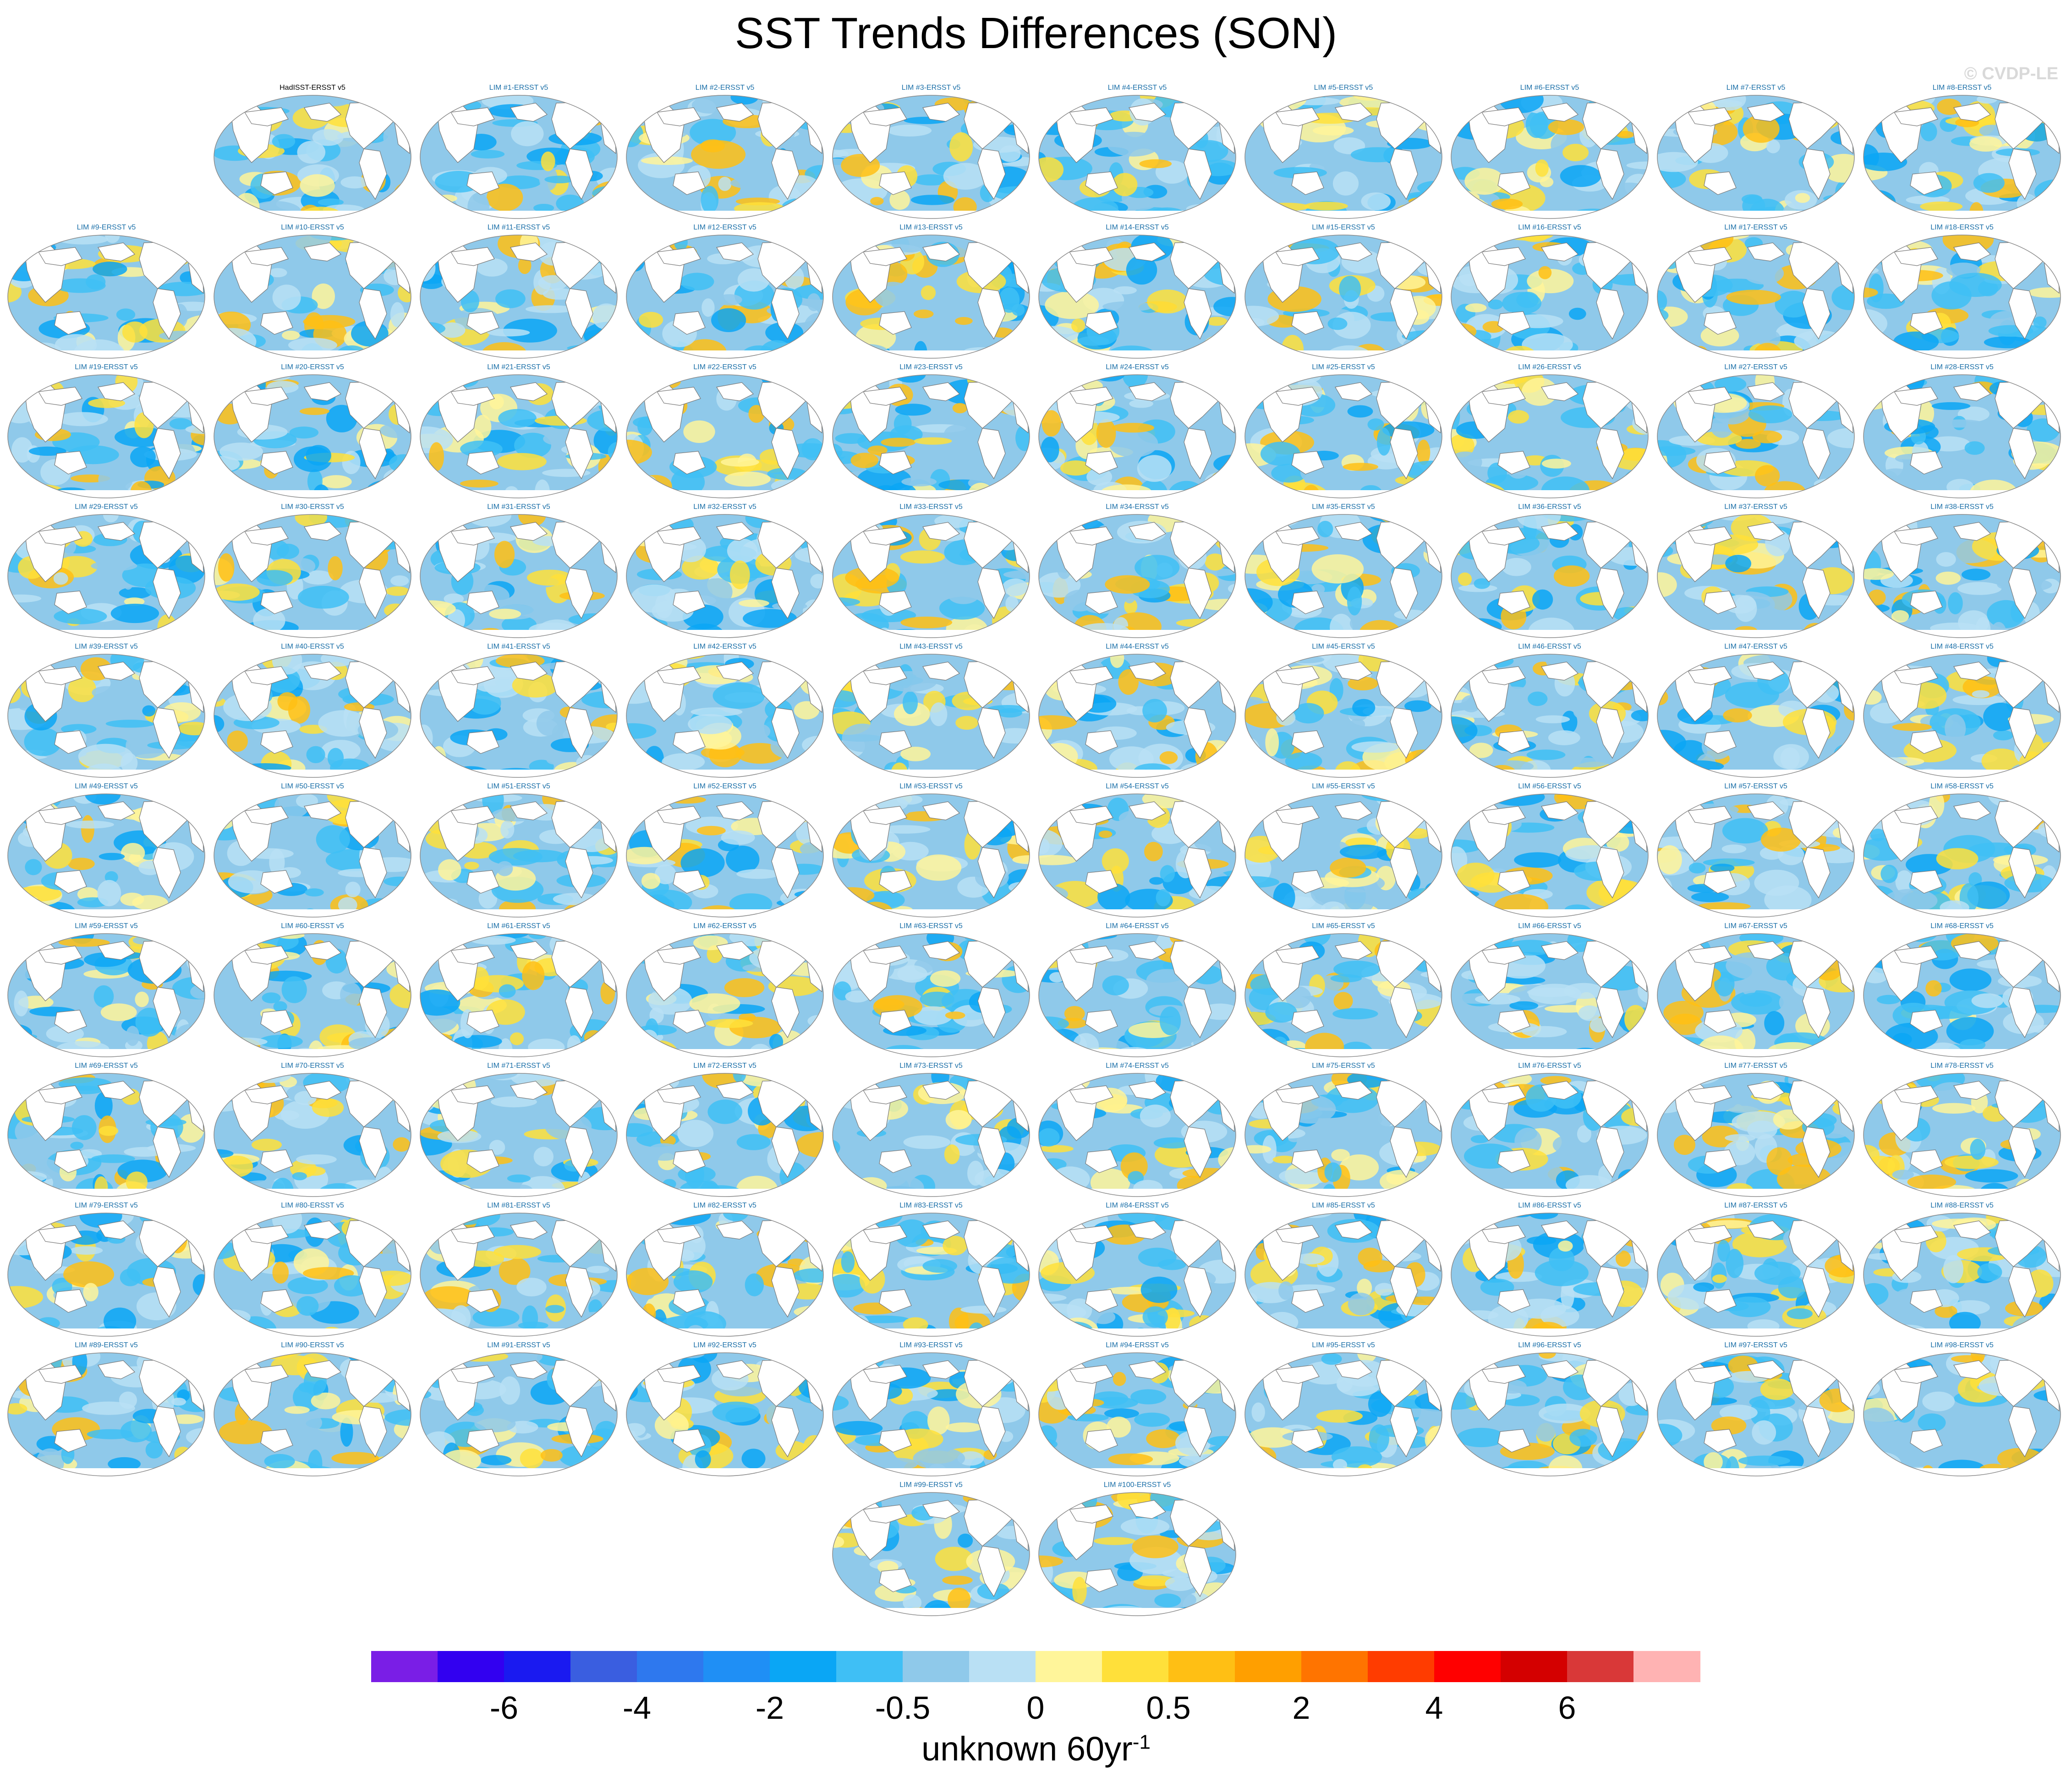 Image resolution: width=2072 pixels, height=1782 pixels. What do you see at coordinates (931, 991) in the screenshot?
I see `map-panel: LIM #63-ERSST v5` at bounding box center [931, 991].